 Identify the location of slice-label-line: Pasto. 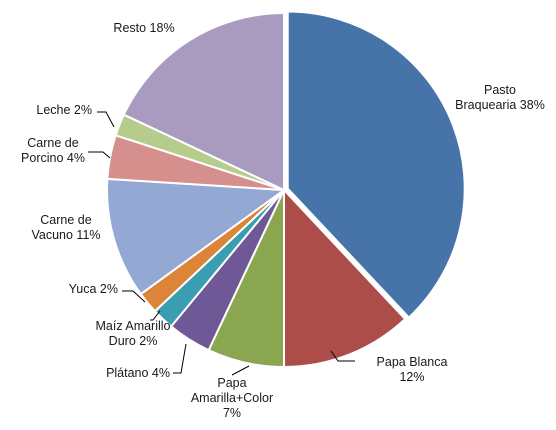
(500, 90).